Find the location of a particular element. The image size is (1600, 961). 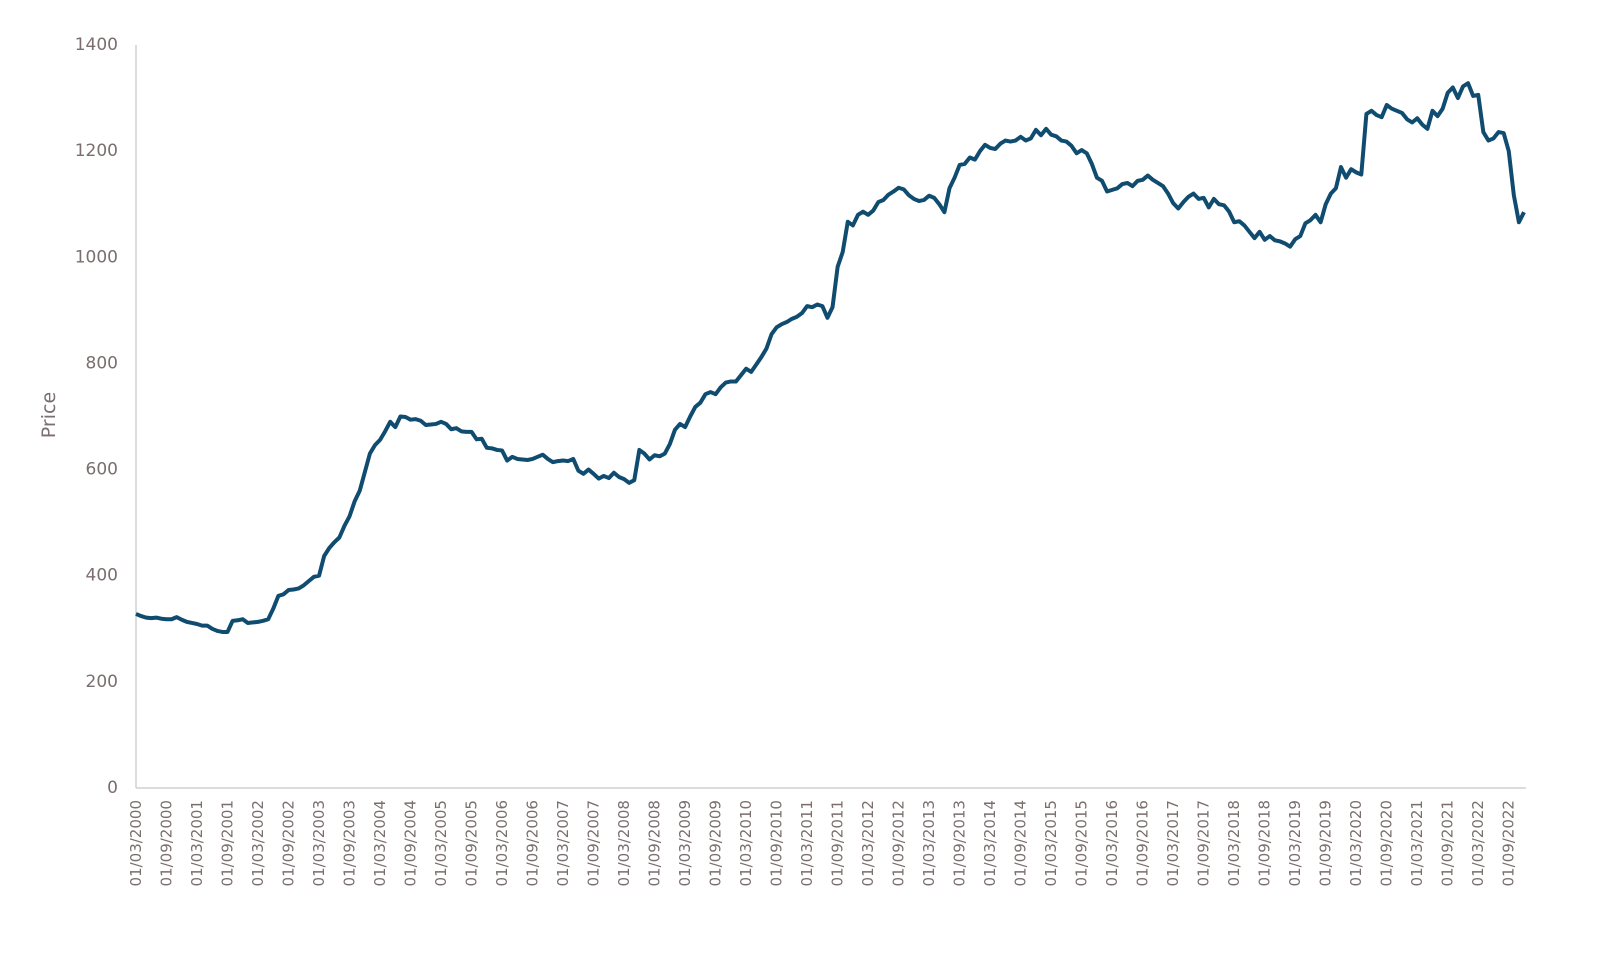

x-tick-label: 01/03/2017 is located at coordinates (1173, 843).